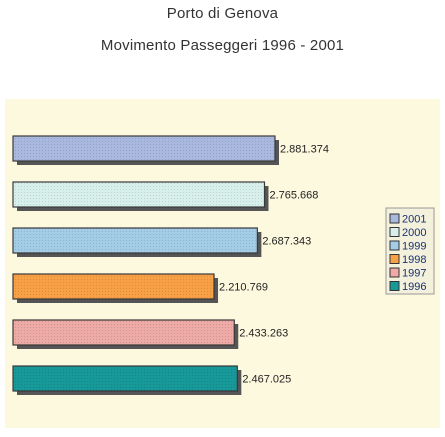 Image resolution: width=445 pixels, height=437 pixels. I want to click on bar-1999, so click(137, 242).